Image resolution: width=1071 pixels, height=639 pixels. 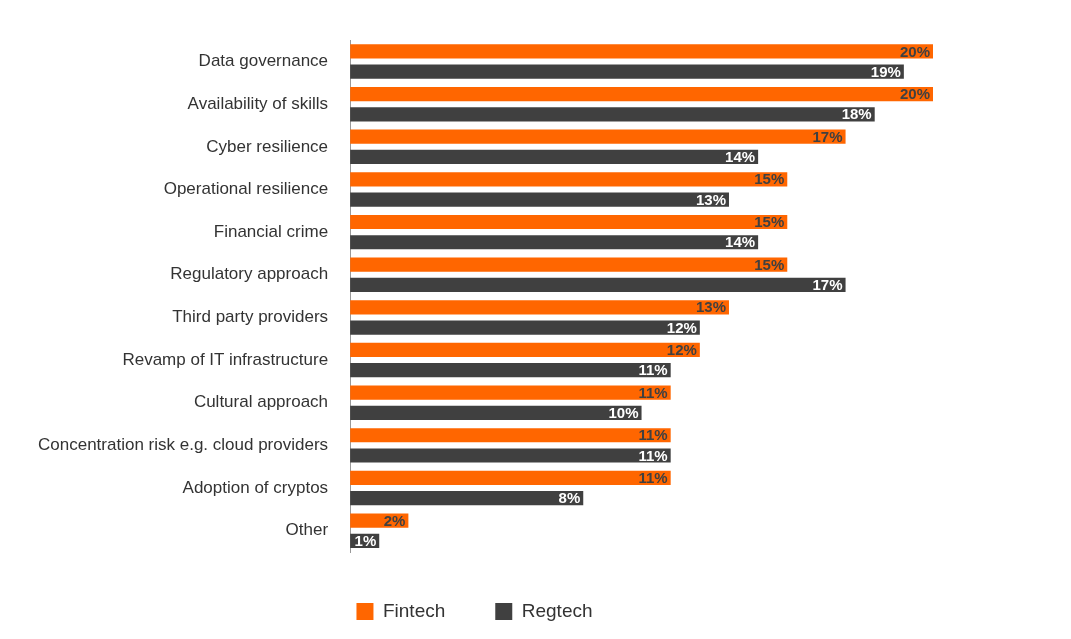 I want to click on y-tick-label: Cyber resilience, so click(x=267, y=146).